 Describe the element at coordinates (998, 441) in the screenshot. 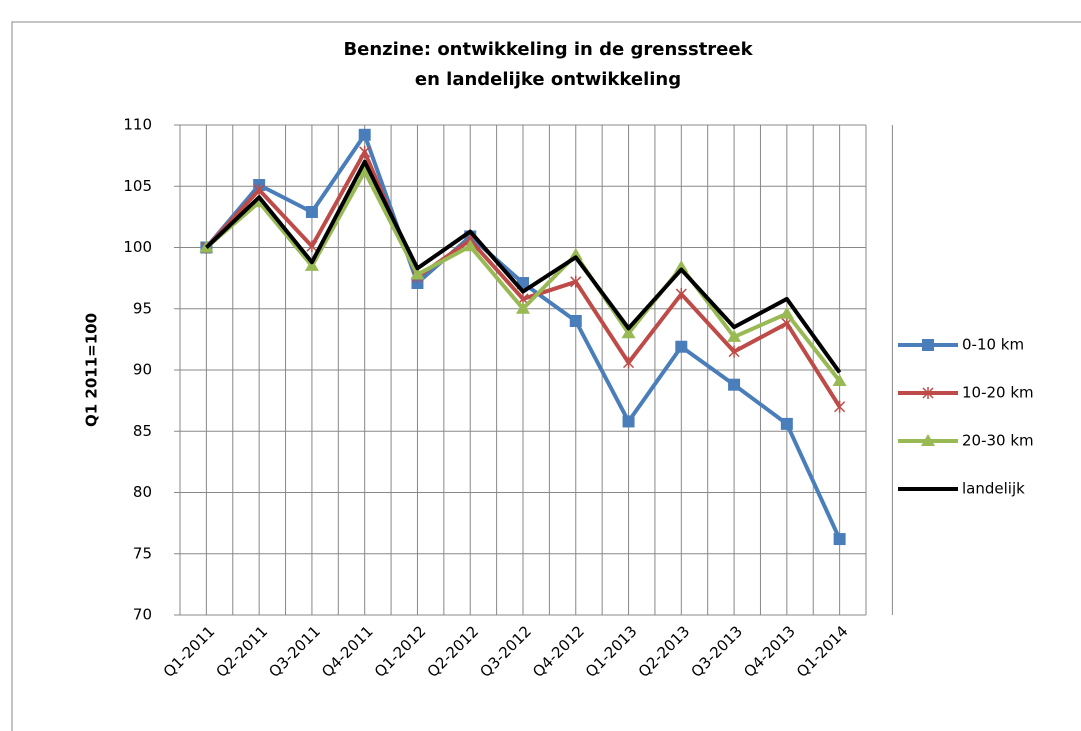

I see `legend-label: 20-30 km` at that location.